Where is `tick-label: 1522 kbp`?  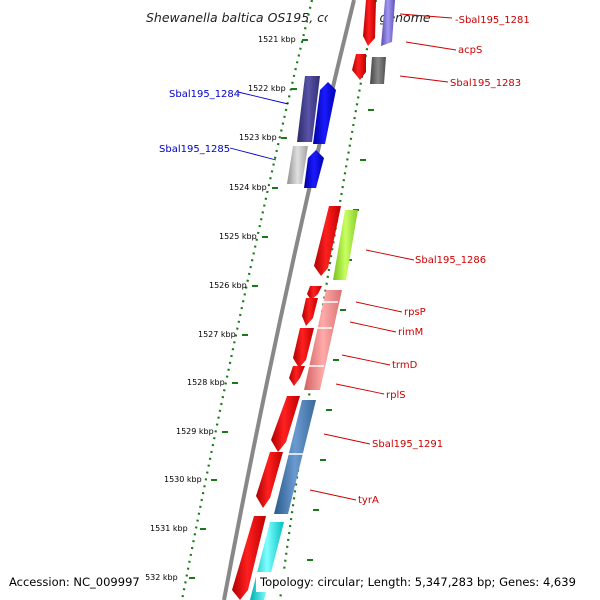
tick-label: 1522 kbp is located at coordinates (267, 88).